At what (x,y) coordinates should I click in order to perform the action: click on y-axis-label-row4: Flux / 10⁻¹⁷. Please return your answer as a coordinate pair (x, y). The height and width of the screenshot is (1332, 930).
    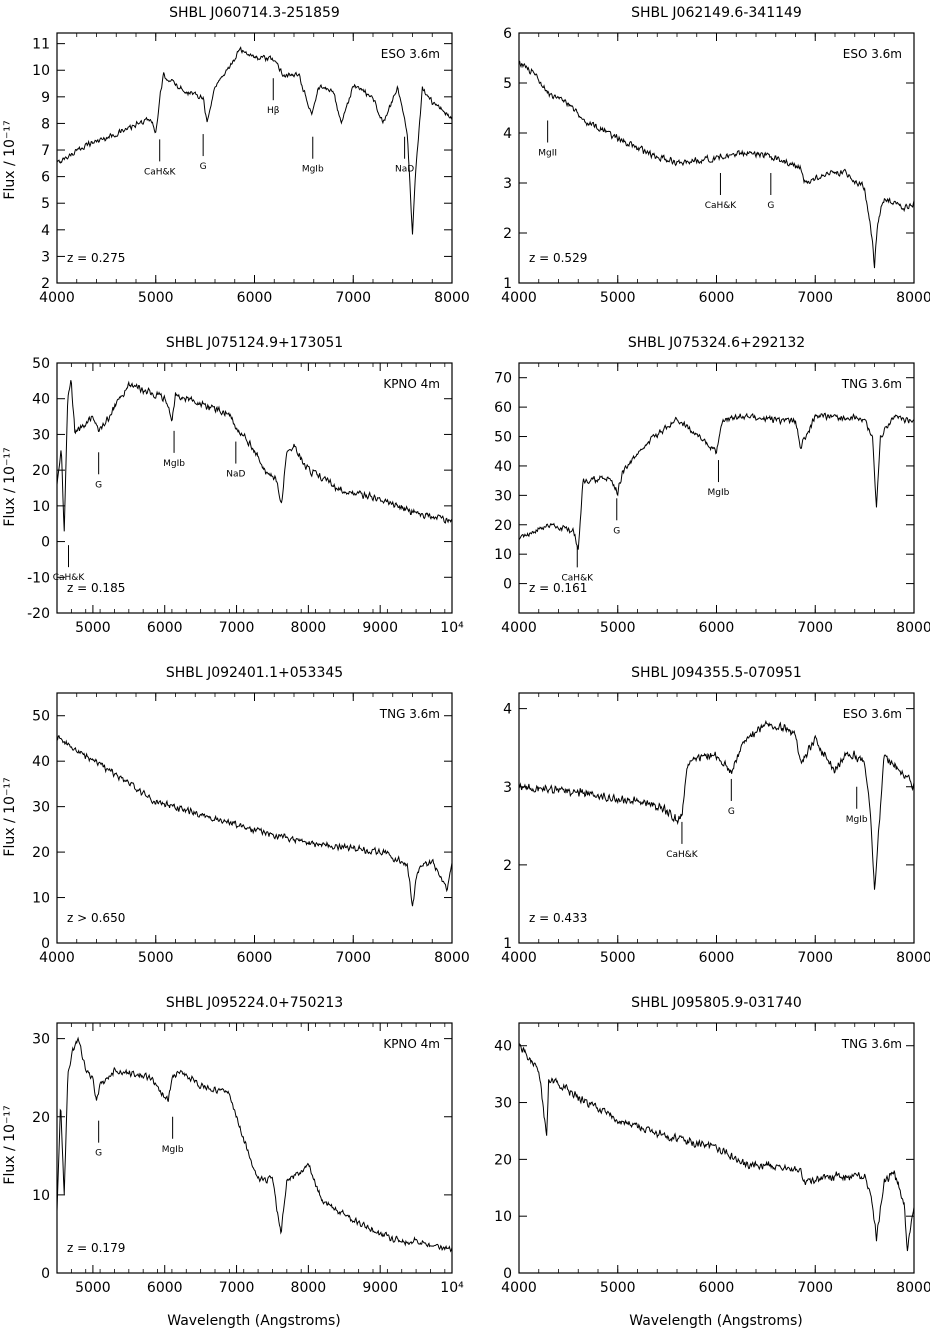
    Looking at the image, I should click on (10, 1144).